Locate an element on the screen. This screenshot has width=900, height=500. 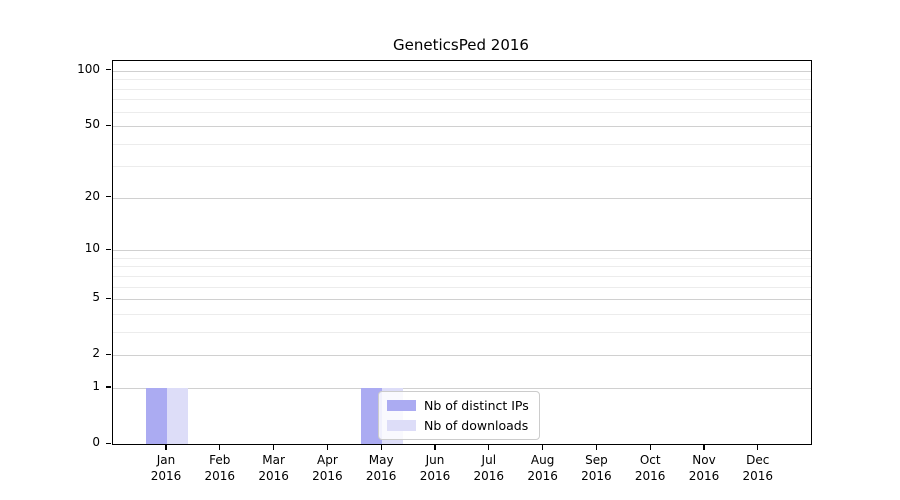
x-tick-jul is located at coordinates (489, 447).